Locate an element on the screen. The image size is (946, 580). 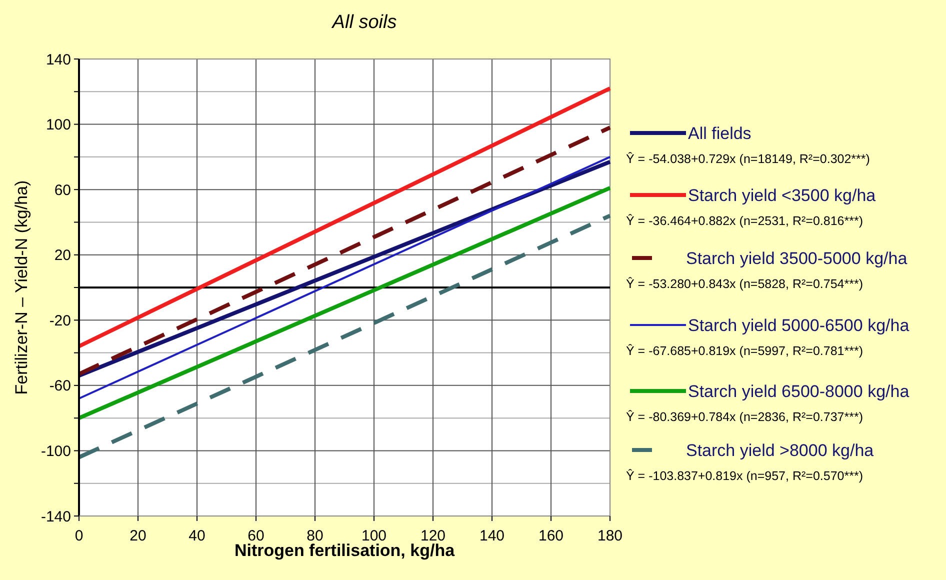
y-tick-label: -20 is located at coordinates (60, 321).